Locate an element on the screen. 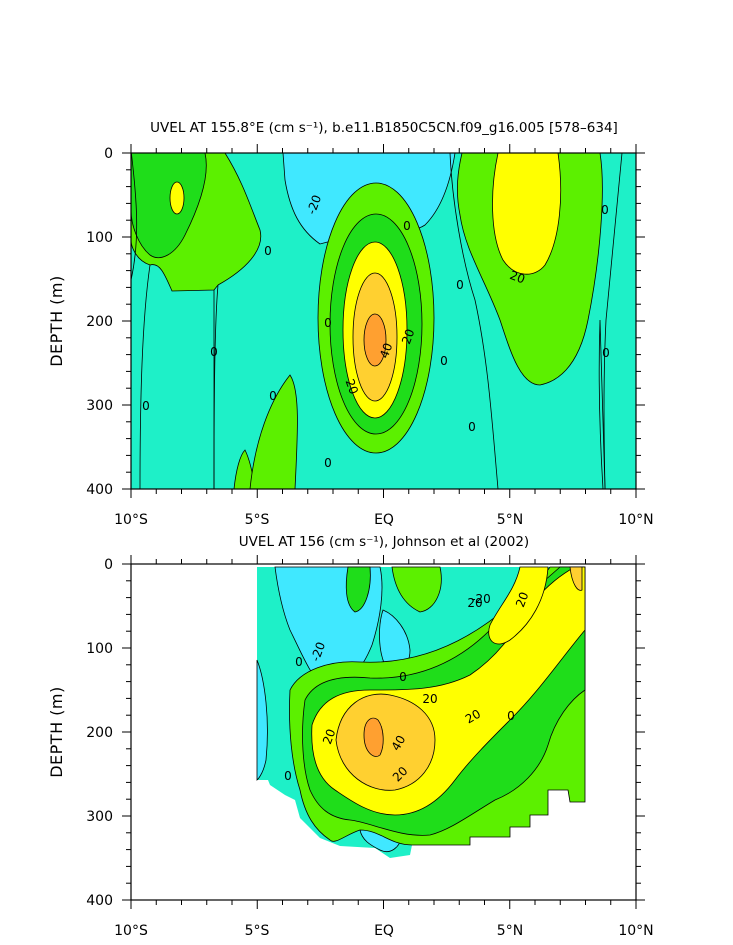  field-ne-yellow is located at coordinates (518, 605).